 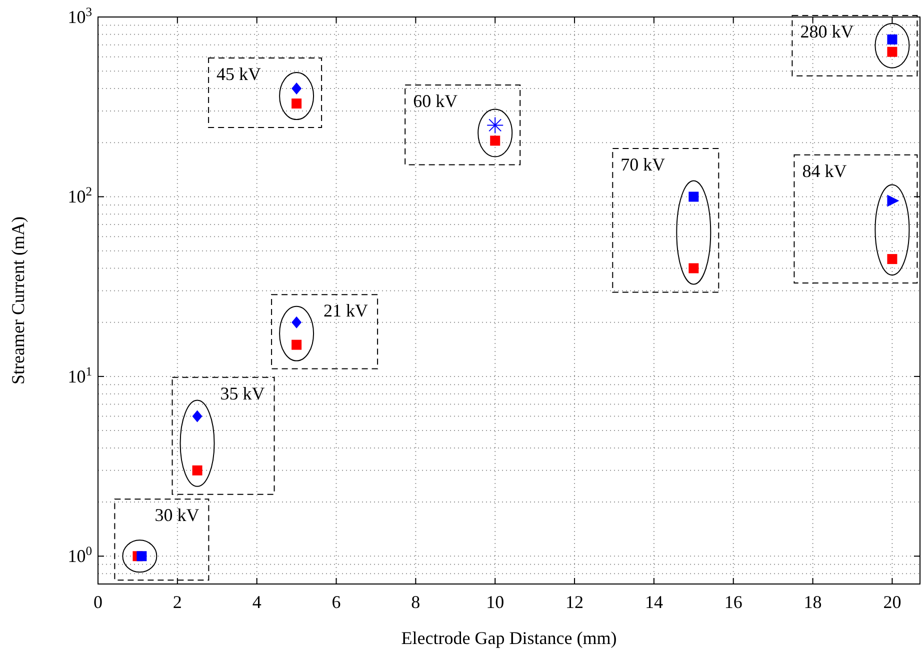 I want to click on annotation: 45 kV, so click(x=239, y=74).